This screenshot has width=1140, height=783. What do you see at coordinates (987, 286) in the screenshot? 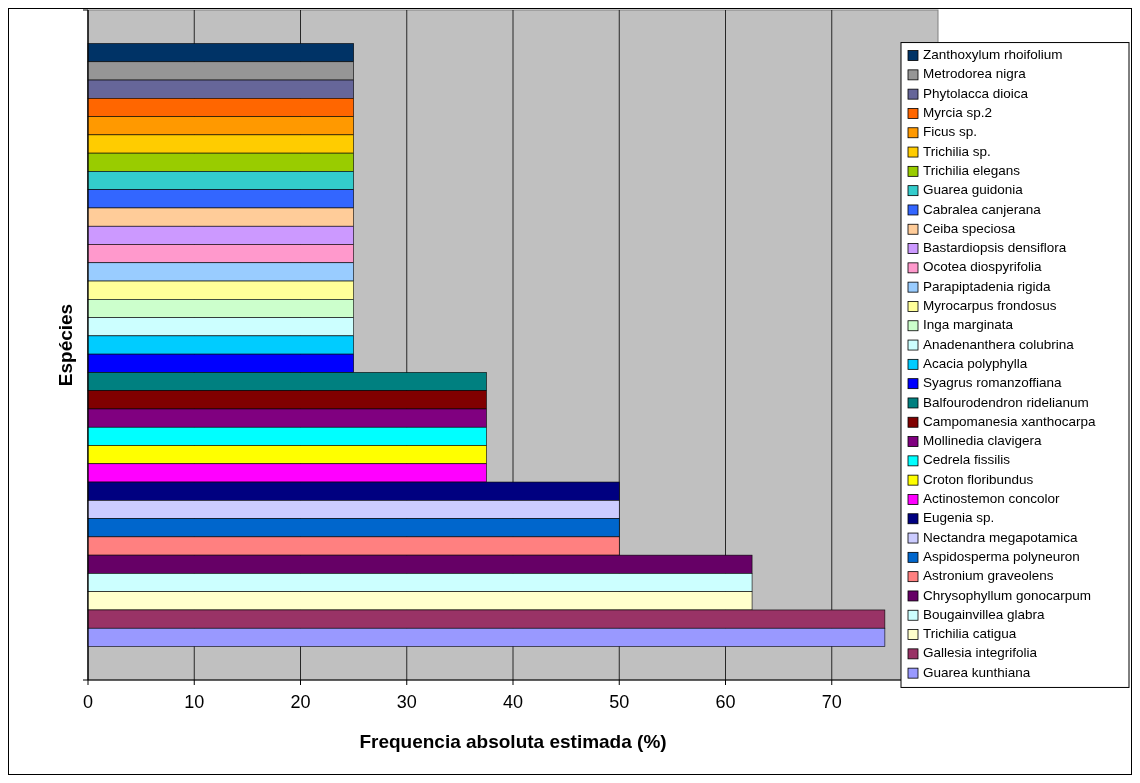
I see `legend-label: Parapiptadenia rigida` at bounding box center [987, 286].